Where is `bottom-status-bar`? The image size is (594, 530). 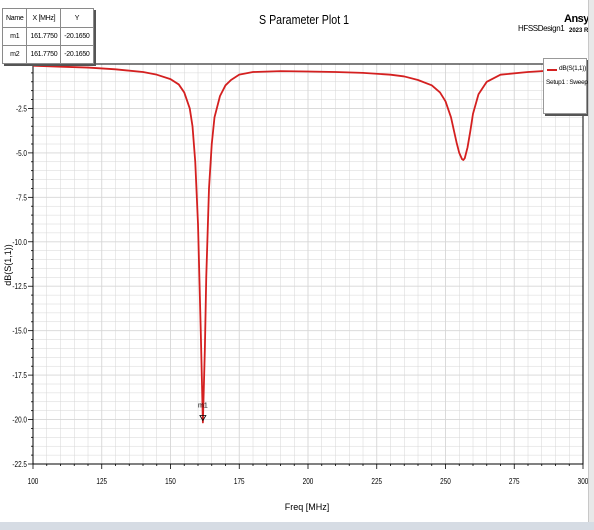 bottom-status-bar is located at coordinates (297, 526).